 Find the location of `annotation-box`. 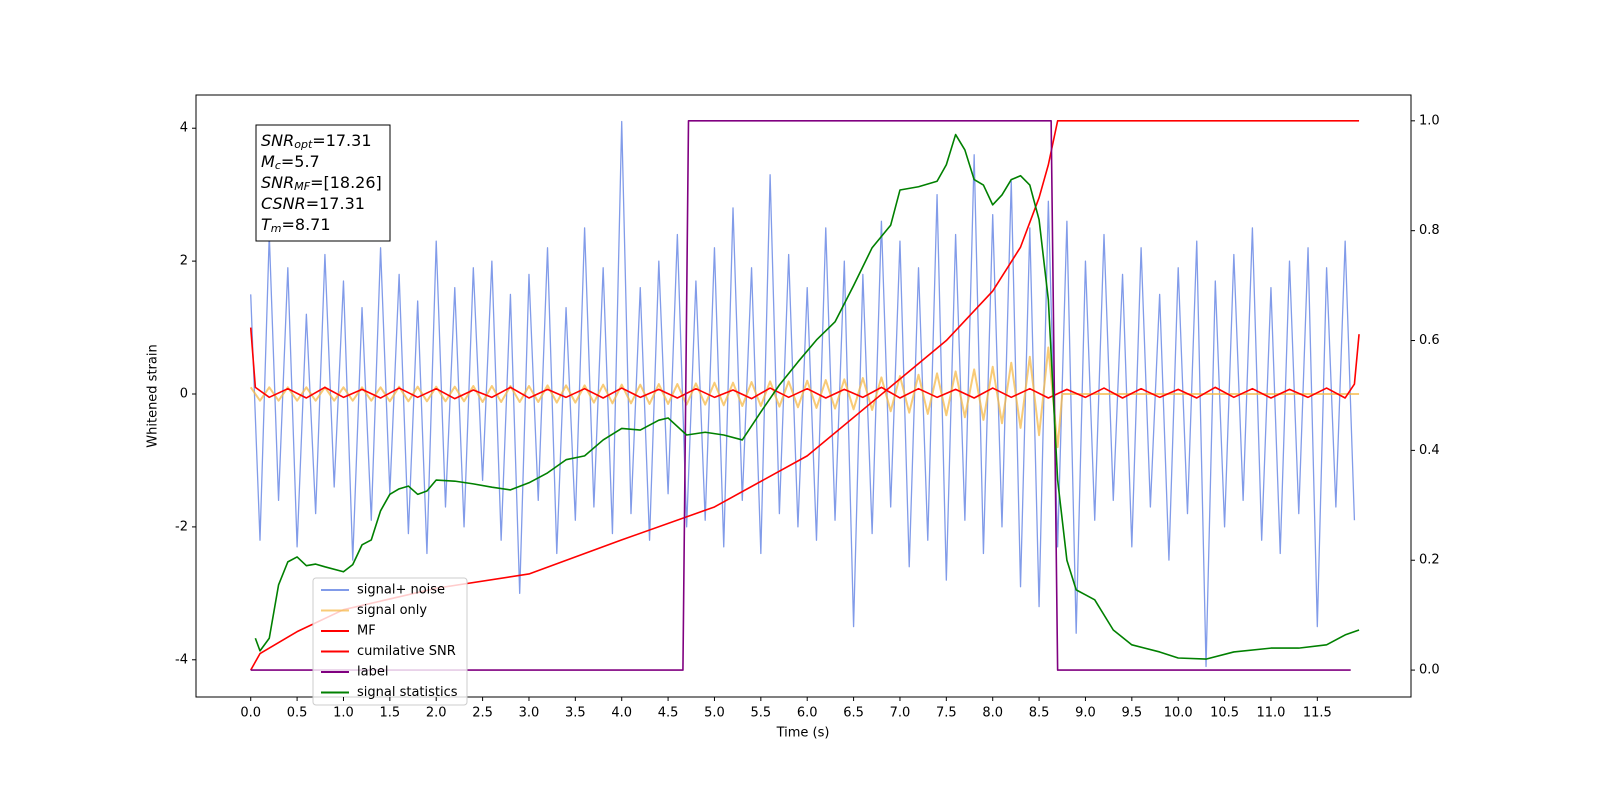

annotation-box is located at coordinates (323, 183).